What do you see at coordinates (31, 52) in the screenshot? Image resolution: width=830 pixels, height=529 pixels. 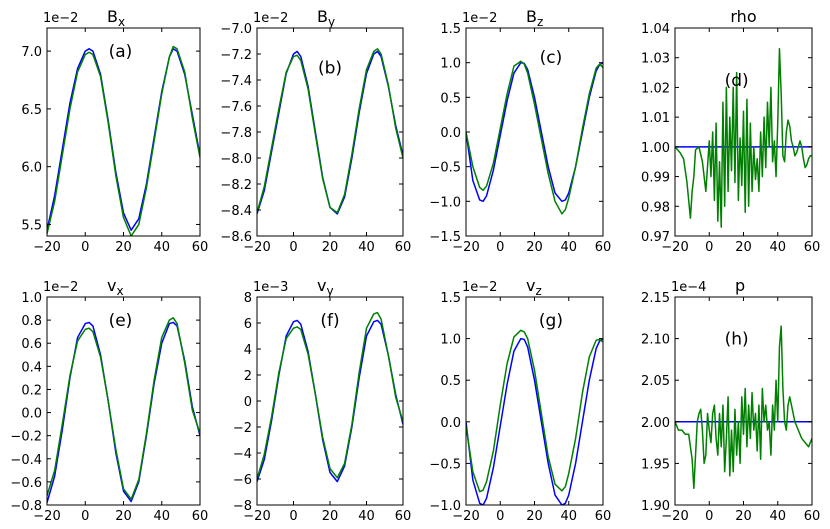 I see `y-tick-label: 7.0` at bounding box center [31, 52].